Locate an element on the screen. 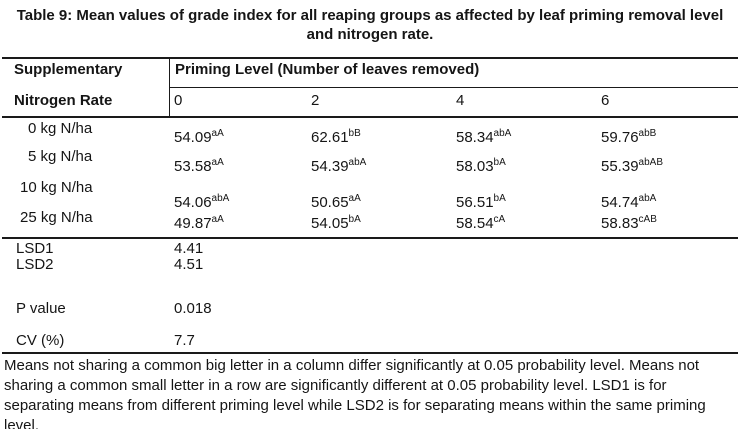 The width and height of the screenshot is (740, 429). header-col1-line2: Nitrogen Rate is located at coordinates (63, 100).